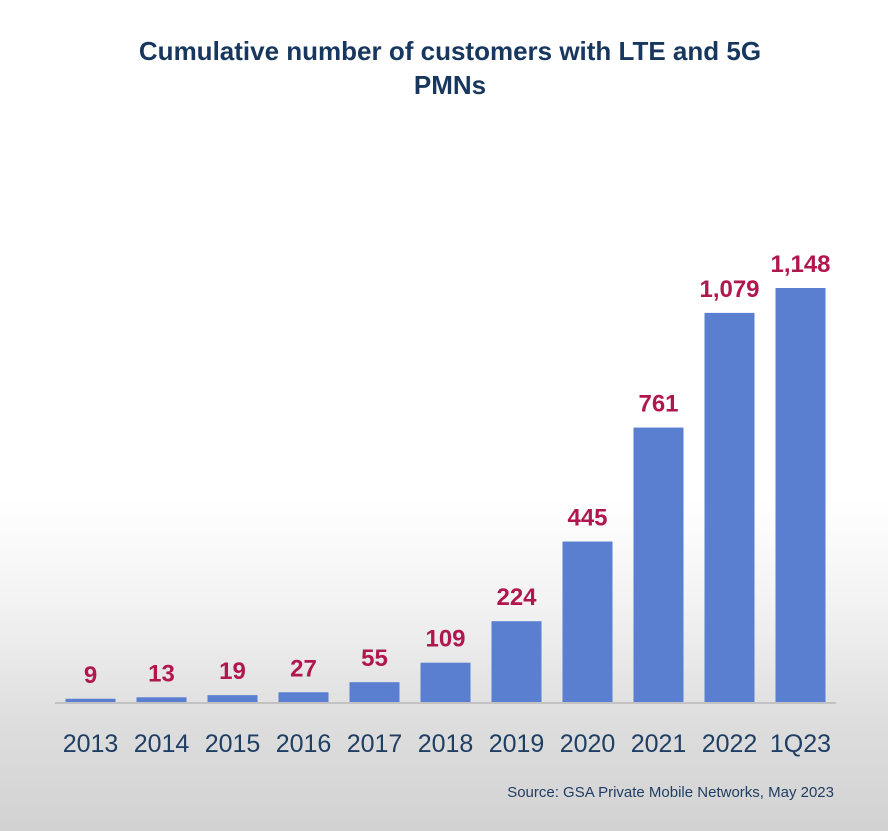  What do you see at coordinates (232, 698) in the screenshot?
I see `bar-2015` at bounding box center [232, 698].